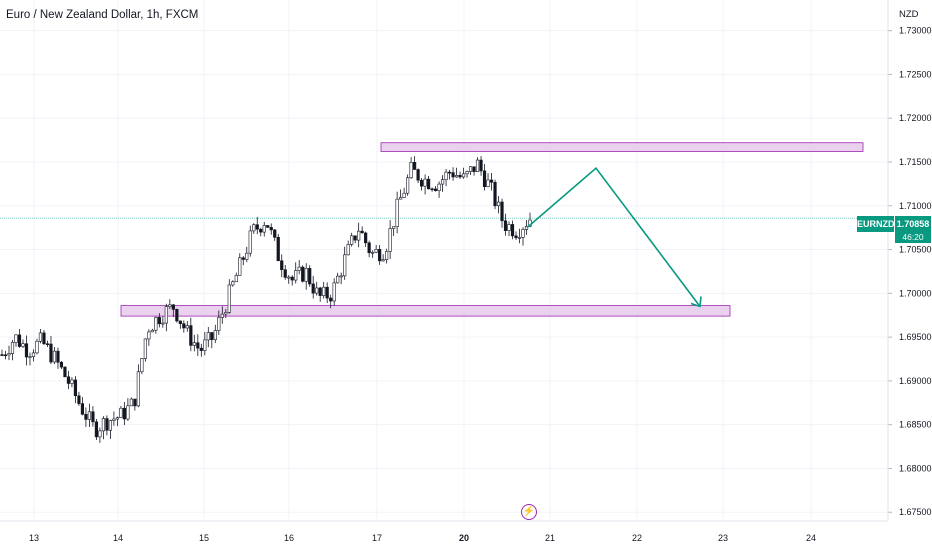 Image resolution: width=932 pixels, height=550 pixels. What do you see at coordinates (915, 162) in the screenshot?
I see `price-axis-label: 1.71500` at bounding box center [915, 162].